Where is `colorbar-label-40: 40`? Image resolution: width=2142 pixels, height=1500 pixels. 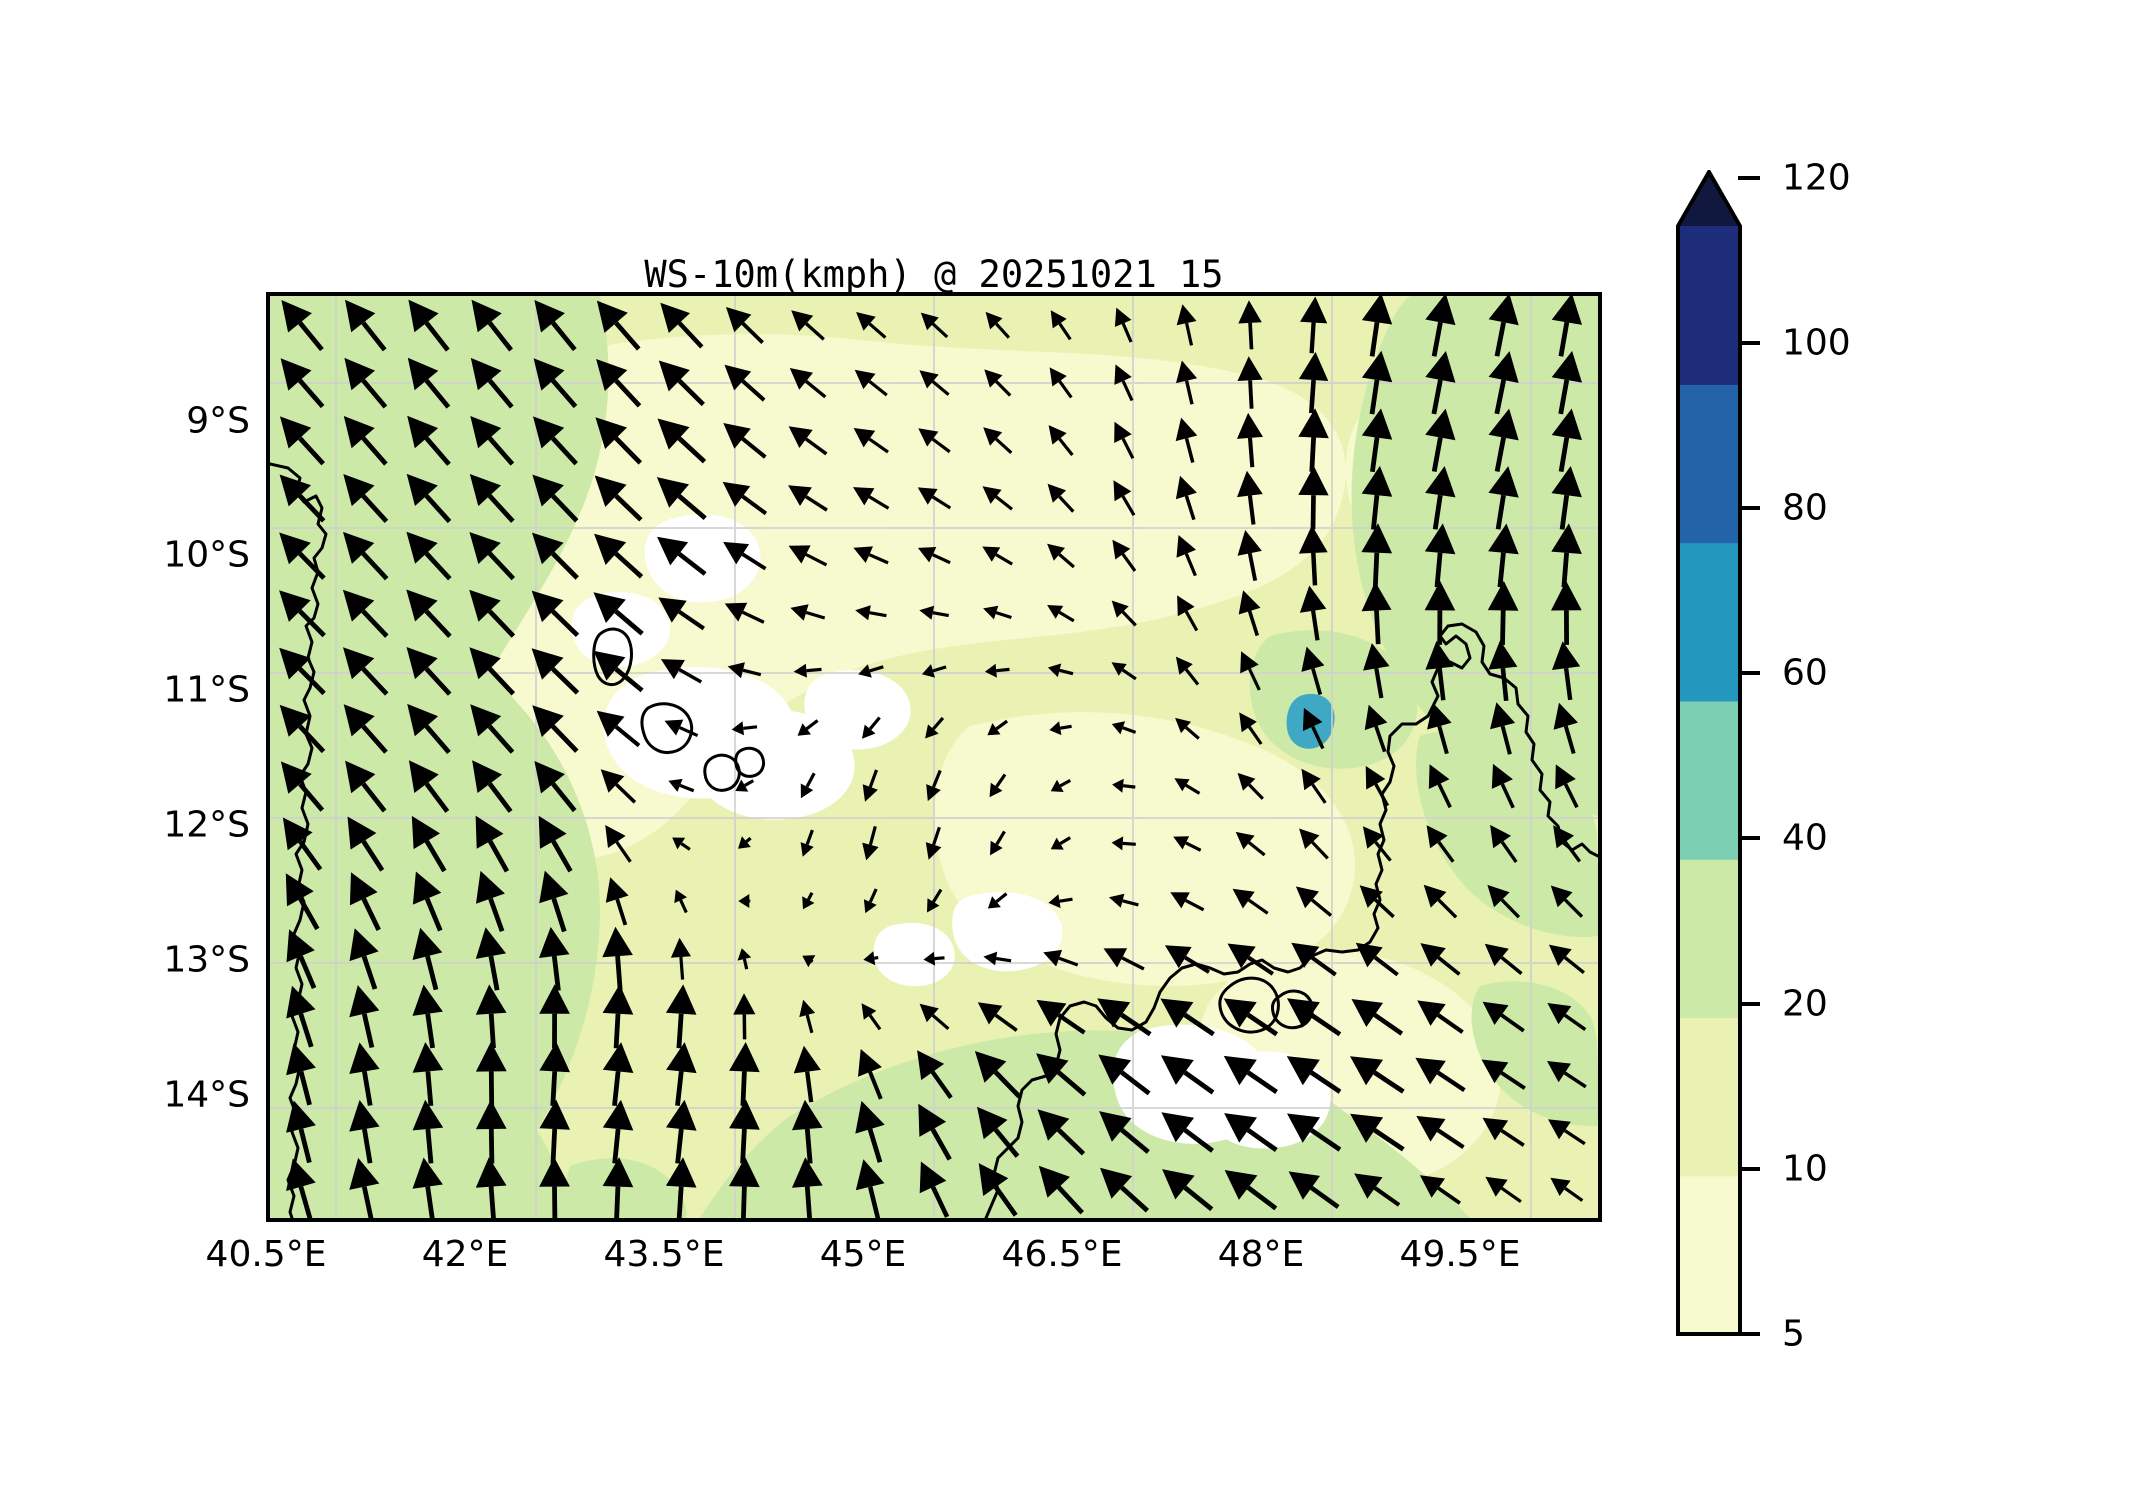
colorbar-label-40: 40 is located at coordinates (1805, 838).